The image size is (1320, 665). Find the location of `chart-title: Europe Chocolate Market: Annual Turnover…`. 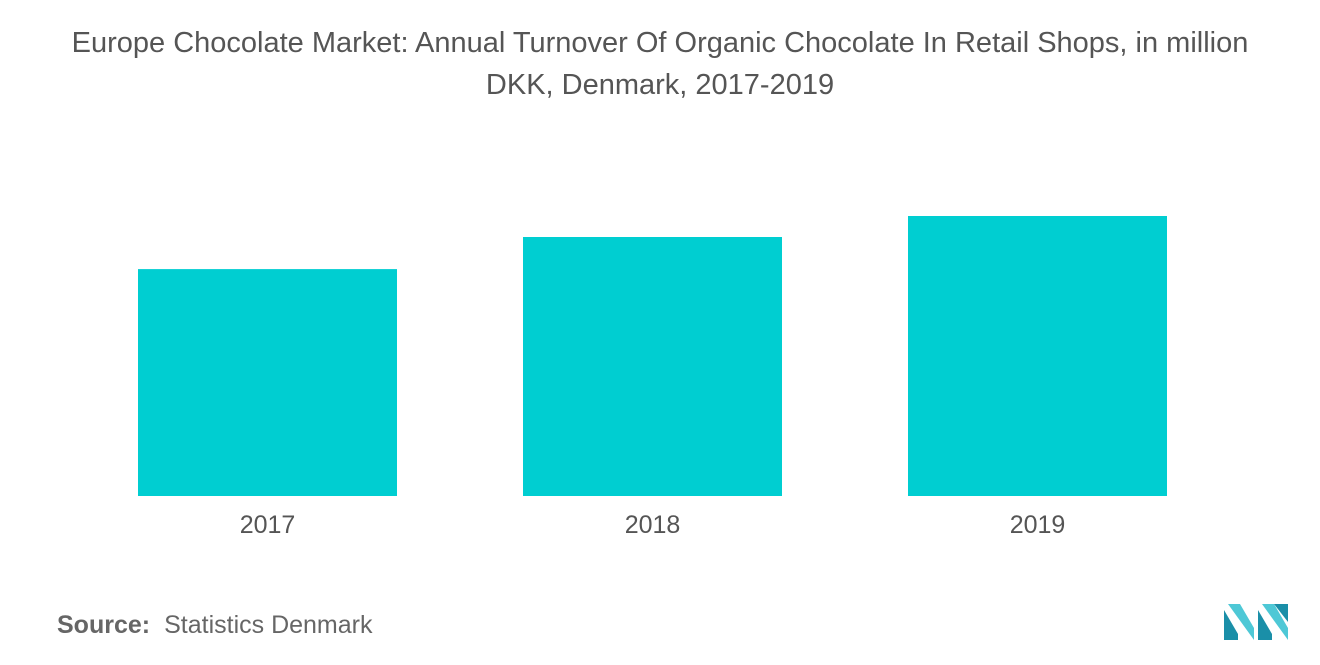

chart-title: Europe Chocolate Market: Annual Turnover… is located at coordinates (660, 64).